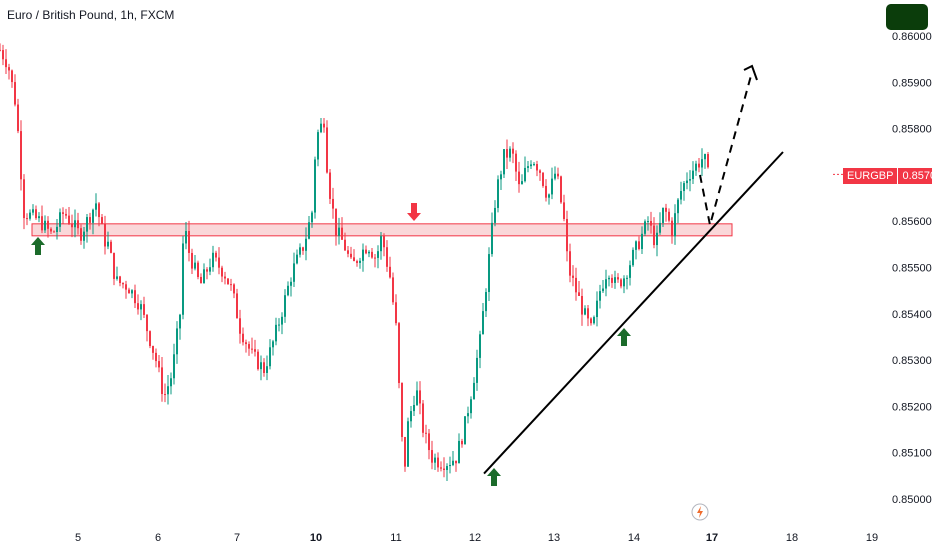 This screenshot has width=932, height=550. What do you see at coordinates (912, 269) in the screenshot?
I see `y-tick-label: 0.85500` at bounding box center [912, 269].